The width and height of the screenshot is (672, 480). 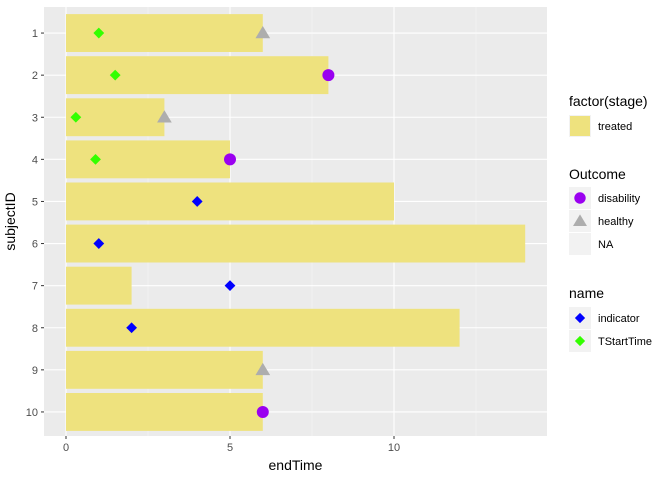 I want to click on y-tick-label: 2, so click(x=35, y=76).